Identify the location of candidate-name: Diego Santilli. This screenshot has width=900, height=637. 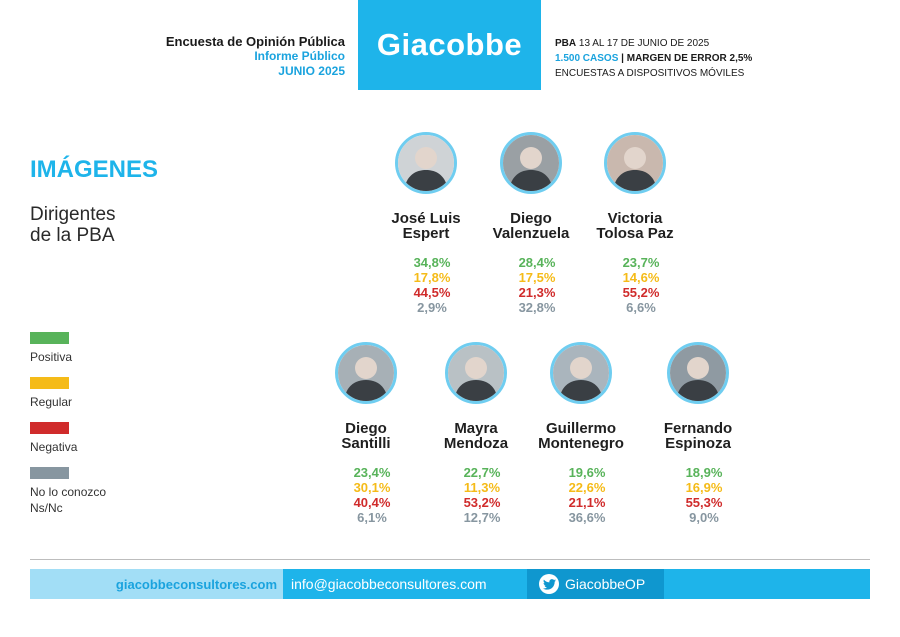
(366, 436).